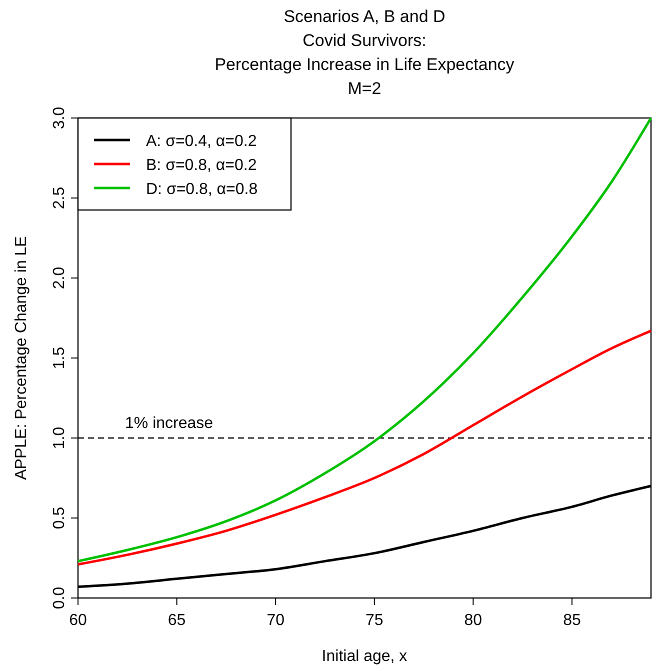 The width and height of the screenshot is (653, 665). I want to click on x-tick-label: 85, so click(572, 620).